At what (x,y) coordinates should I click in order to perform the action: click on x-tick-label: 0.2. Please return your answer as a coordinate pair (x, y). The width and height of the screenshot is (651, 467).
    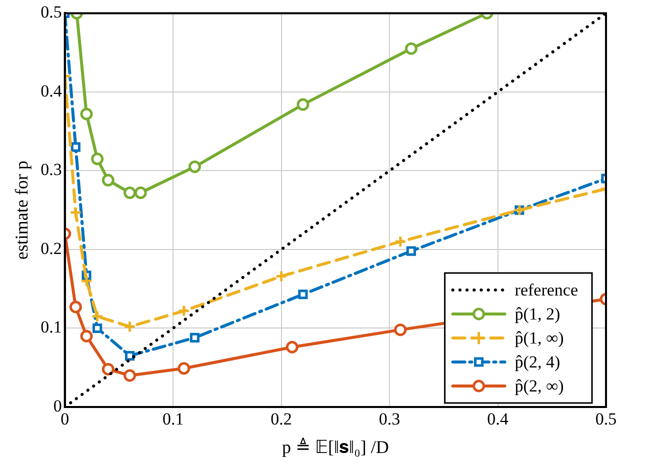
    Looking at the image, I should click on (281, 419).